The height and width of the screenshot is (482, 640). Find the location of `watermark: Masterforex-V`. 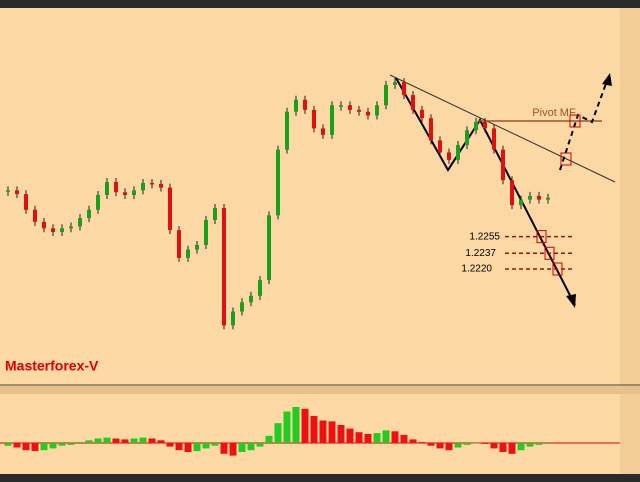

watermark: Masterforex-V is located at coordinates (52, 366).